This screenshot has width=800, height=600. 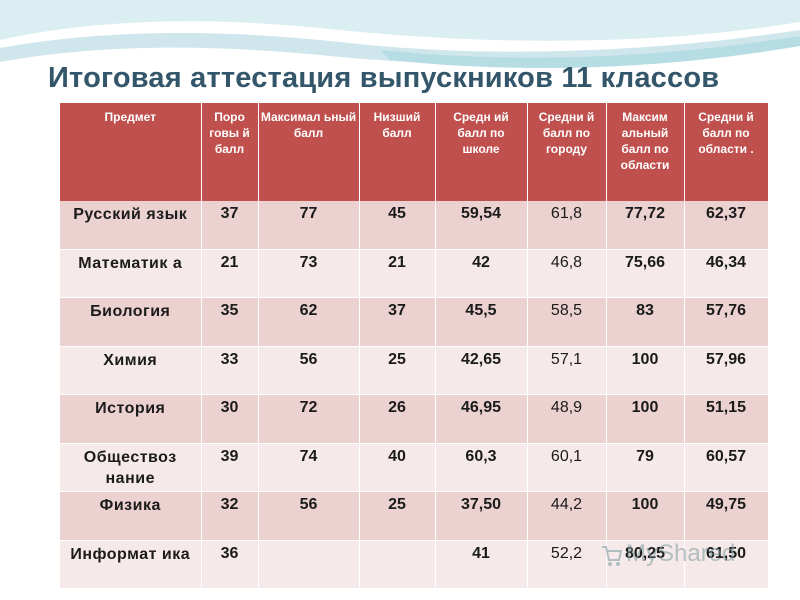 I want to click on table-row: Математик а 21 73 21 42 46,8 75,66 46,34, so click(x=414, y=273).